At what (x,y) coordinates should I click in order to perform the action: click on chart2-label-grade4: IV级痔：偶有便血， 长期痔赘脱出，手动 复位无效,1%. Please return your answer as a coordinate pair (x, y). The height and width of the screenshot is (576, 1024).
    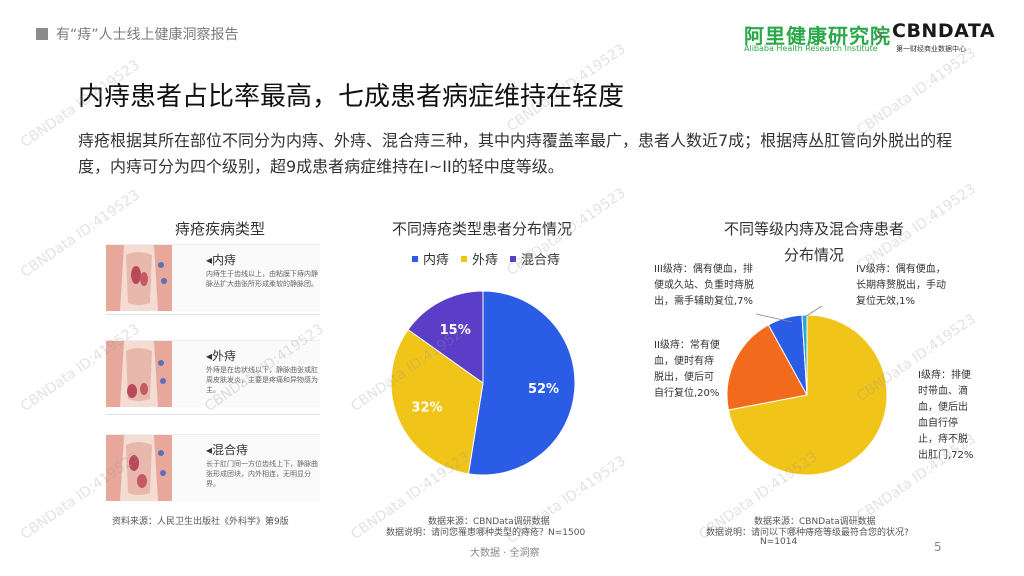
    Looking at the image, I should click on (911, 286).